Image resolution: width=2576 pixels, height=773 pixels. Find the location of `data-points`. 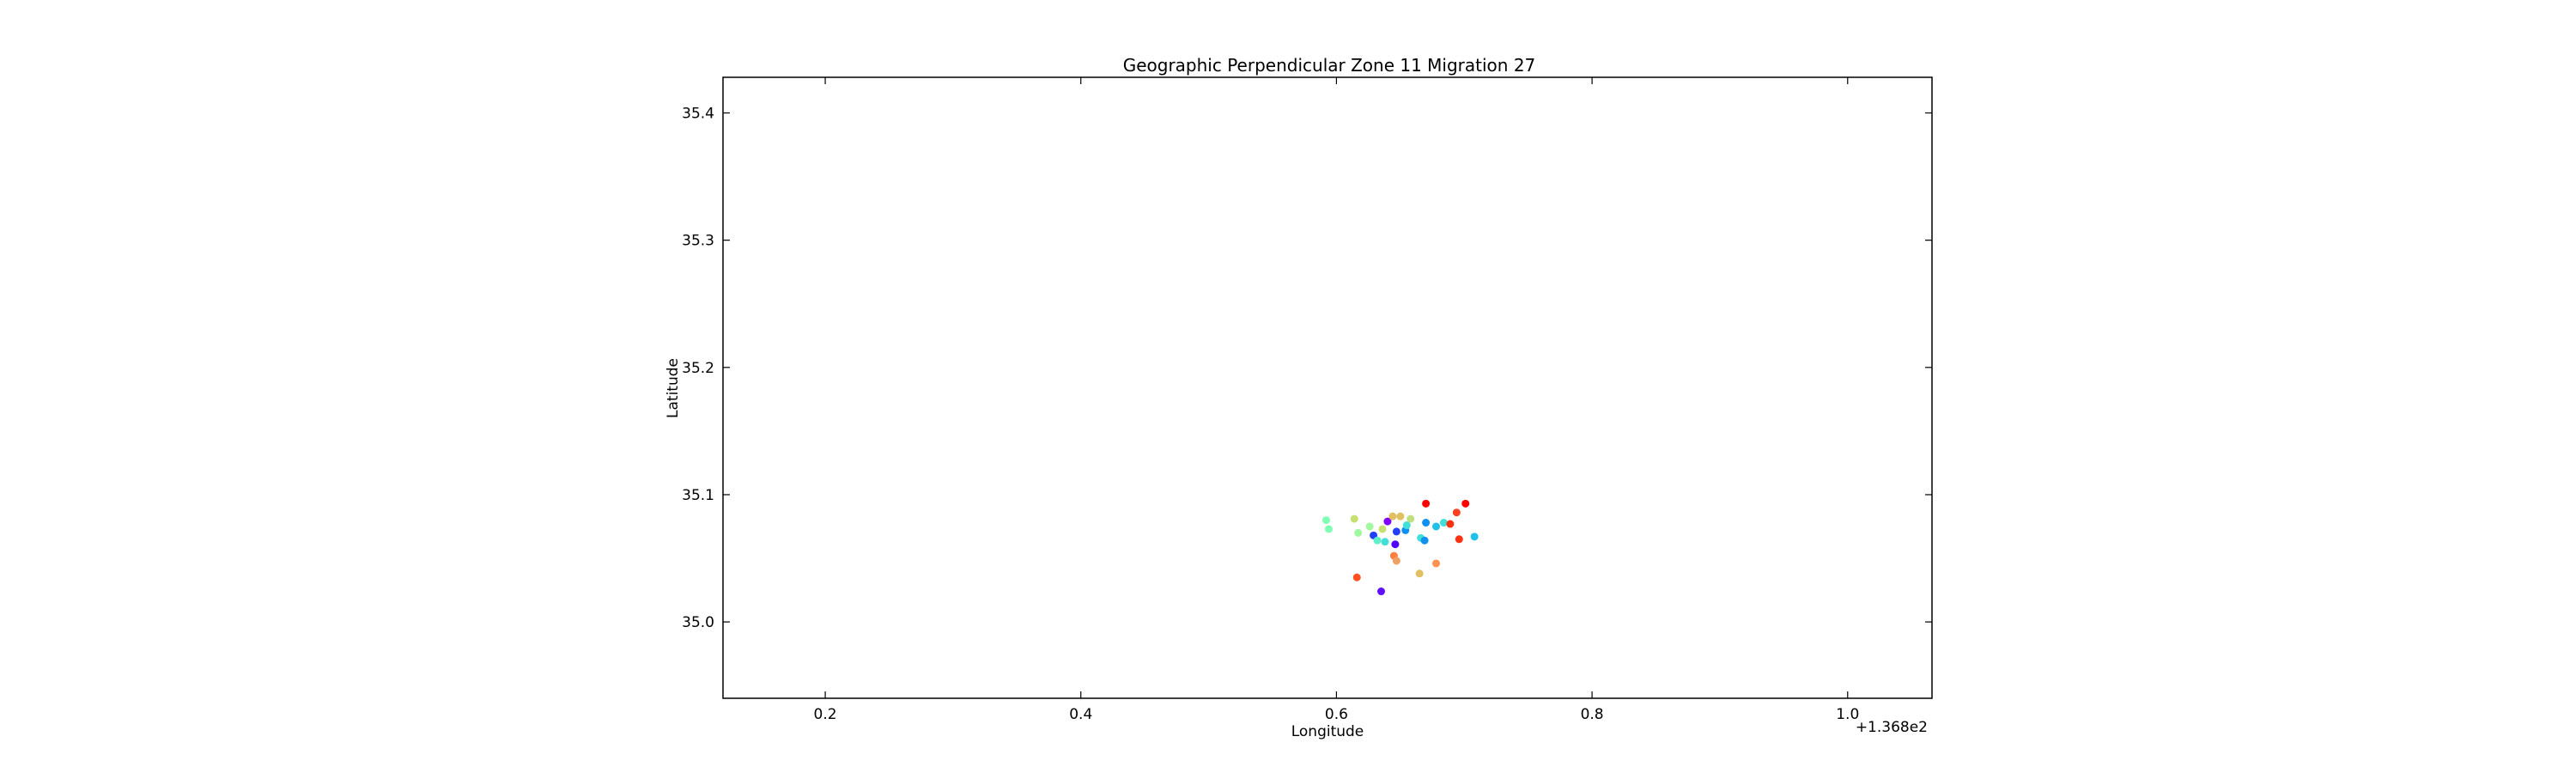

data-points is located at coordinates (1400, 547).